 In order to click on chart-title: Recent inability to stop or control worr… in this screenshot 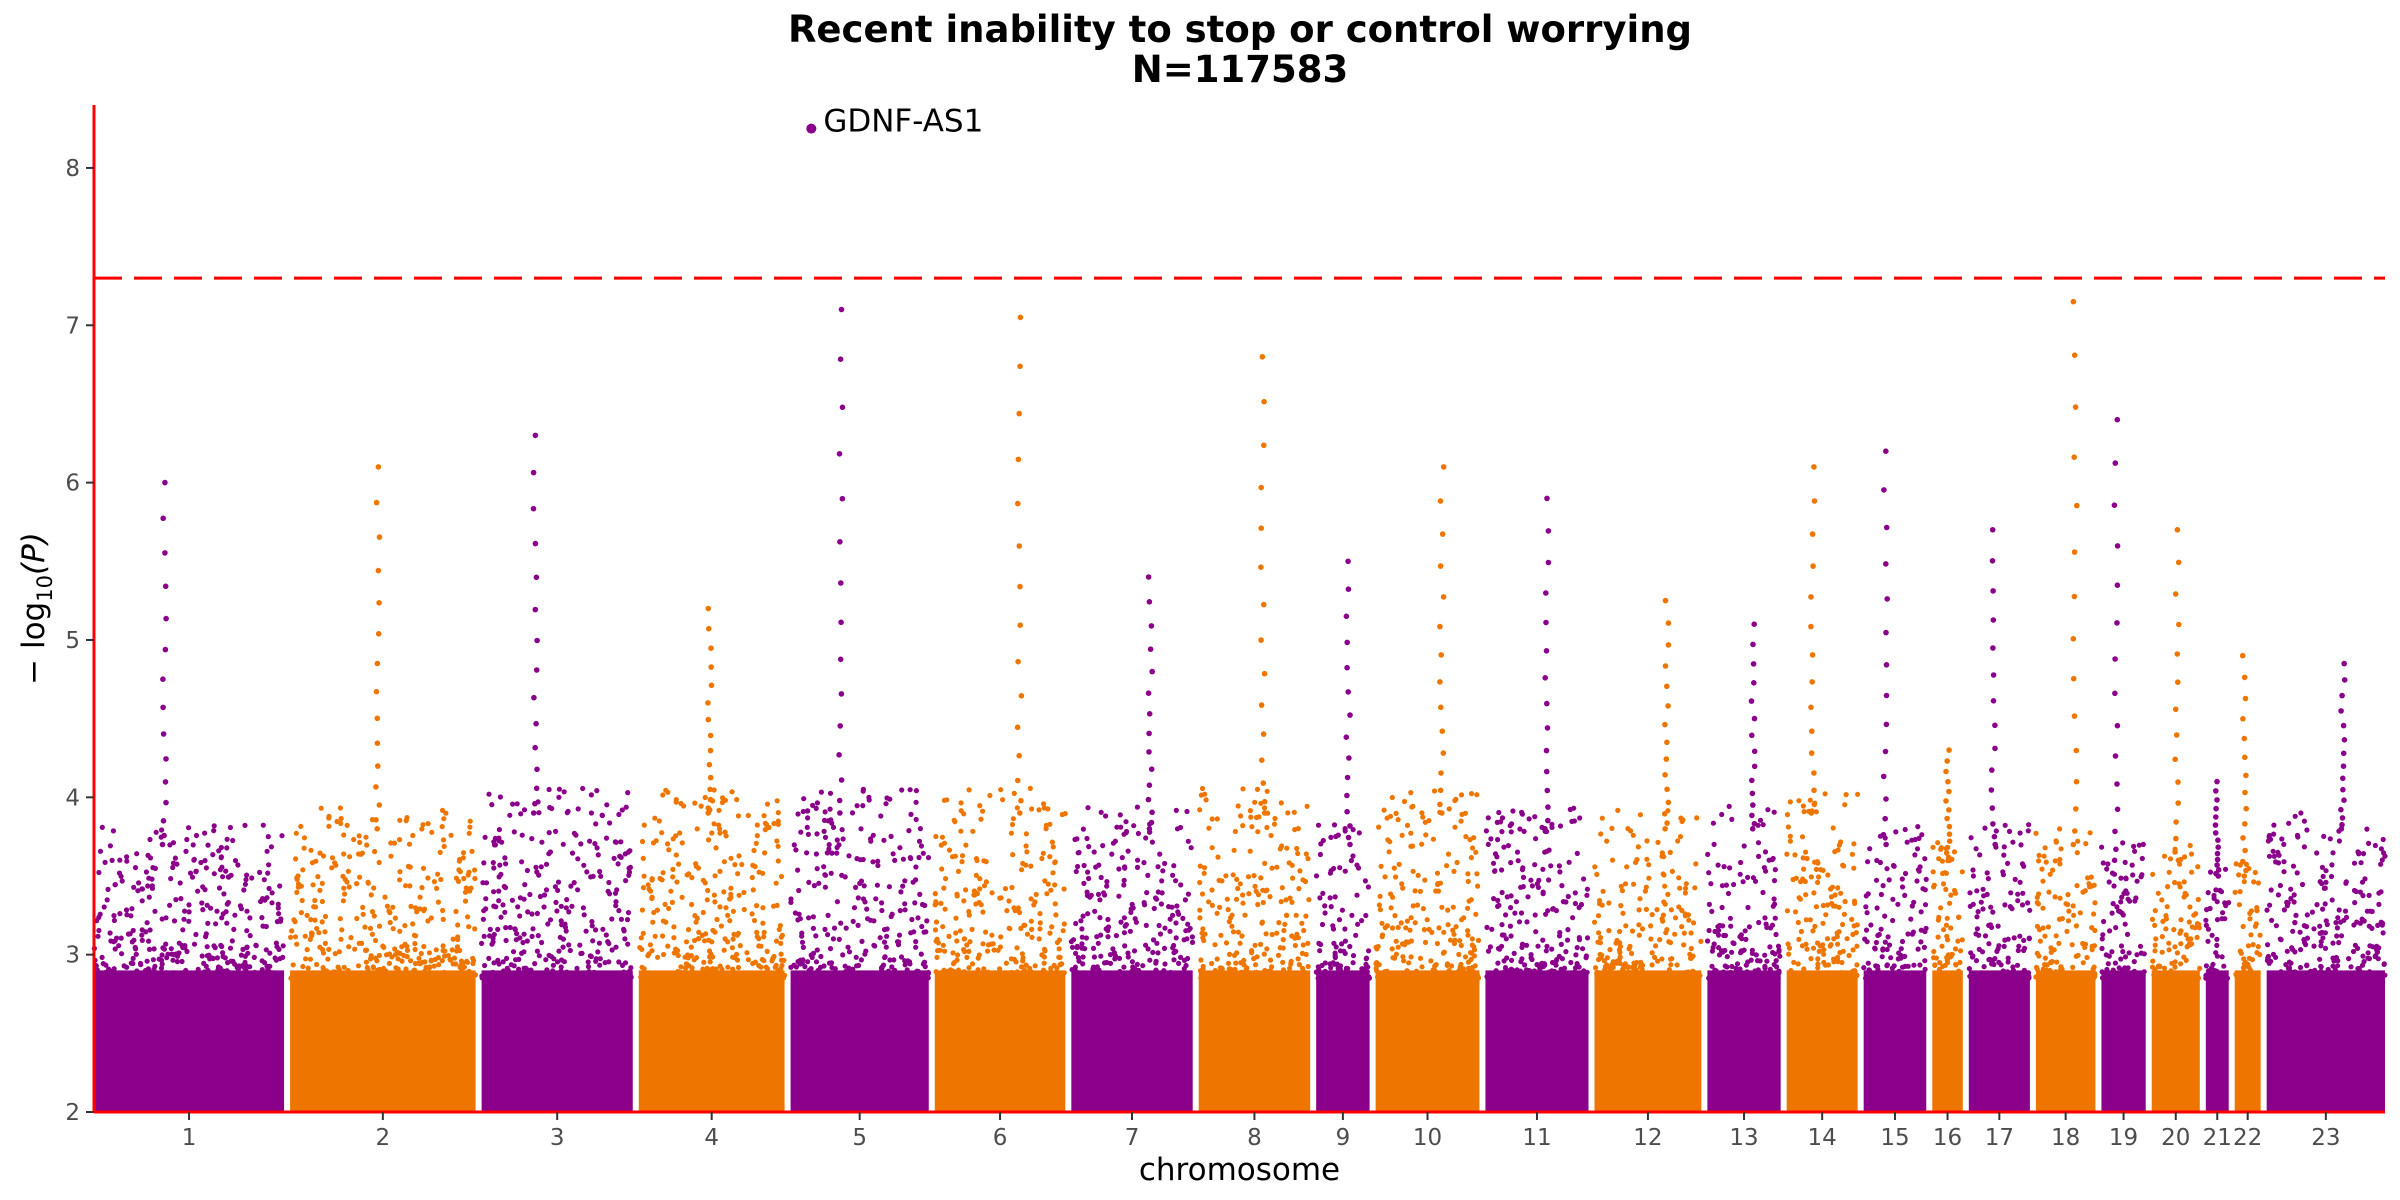, I will do `click(1240, 29)`.